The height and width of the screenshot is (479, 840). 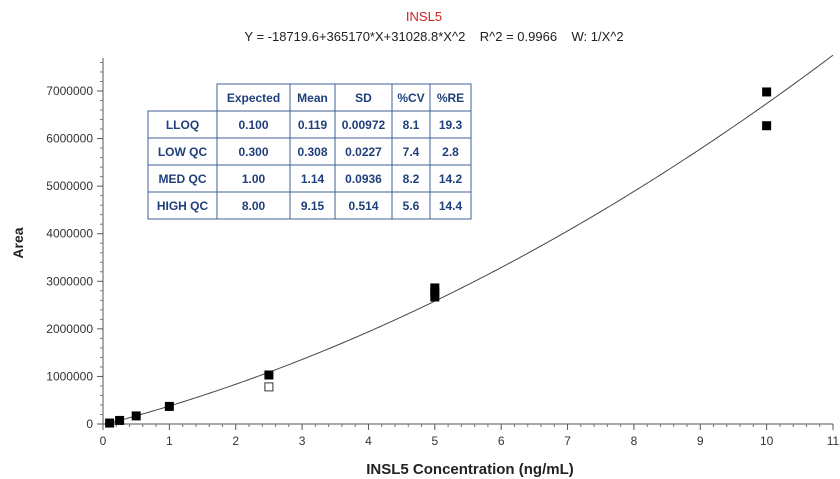 I want to click on y-tick-label: 0, so click(x=89, y=424).